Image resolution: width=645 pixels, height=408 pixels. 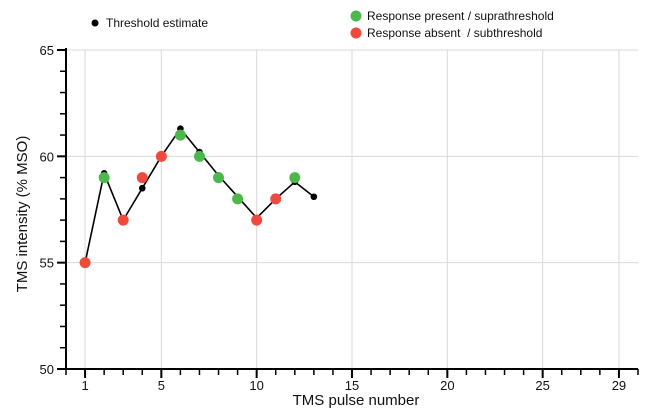 I want to click on x-tick-labels: 1 5 10 15 20 25 29, so click(x=353, y=385).